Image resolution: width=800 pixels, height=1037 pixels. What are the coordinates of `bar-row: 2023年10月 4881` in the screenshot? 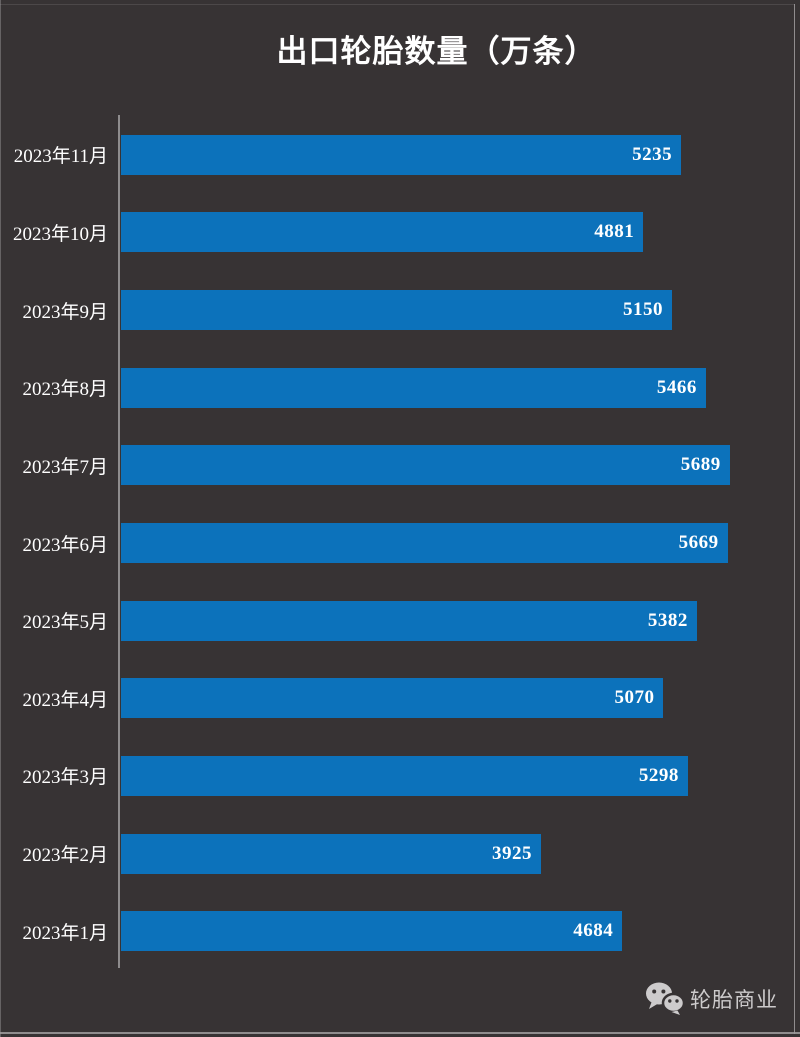 It's located at (381, 233).